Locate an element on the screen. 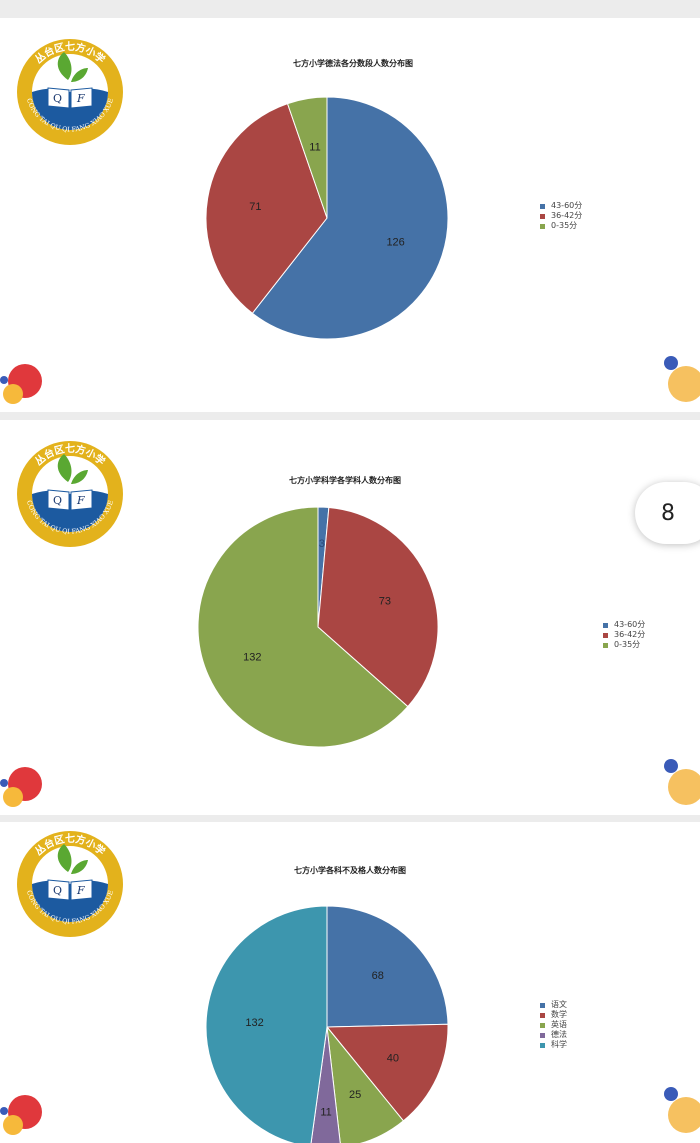 This screenshot has height=1143, width=700. legend-item: 德法 is located at coordinates (553, 1035).